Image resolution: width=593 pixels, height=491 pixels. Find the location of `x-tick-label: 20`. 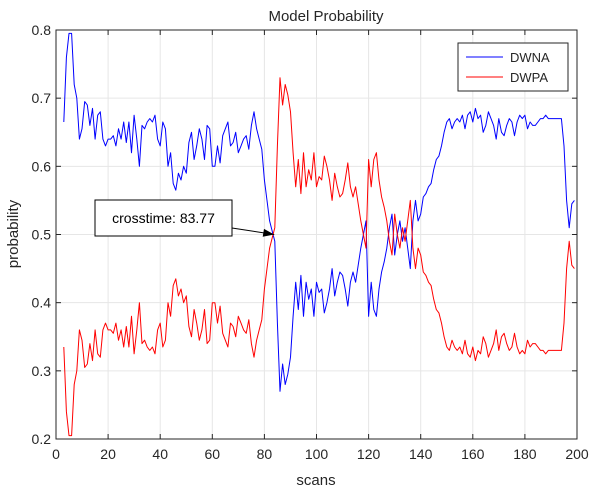

x-tick-label: 20 is located at coordinates (108, 454).